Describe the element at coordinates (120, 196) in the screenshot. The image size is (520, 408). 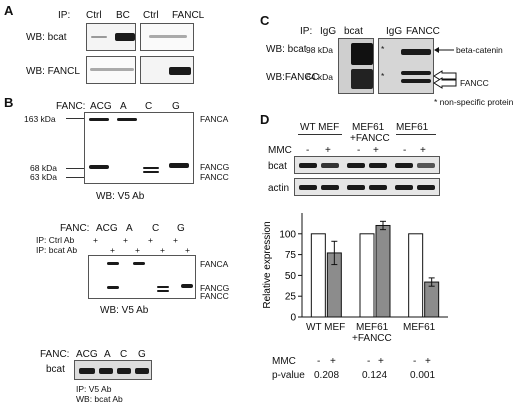
I see `b1-caption: WB: V5 Ab` at that location.